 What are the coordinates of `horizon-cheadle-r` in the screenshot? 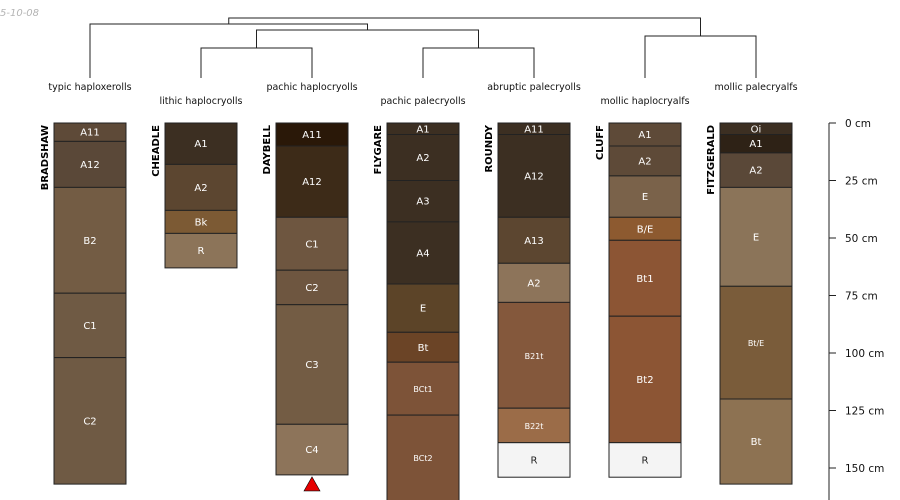 It's located at (201, 250).